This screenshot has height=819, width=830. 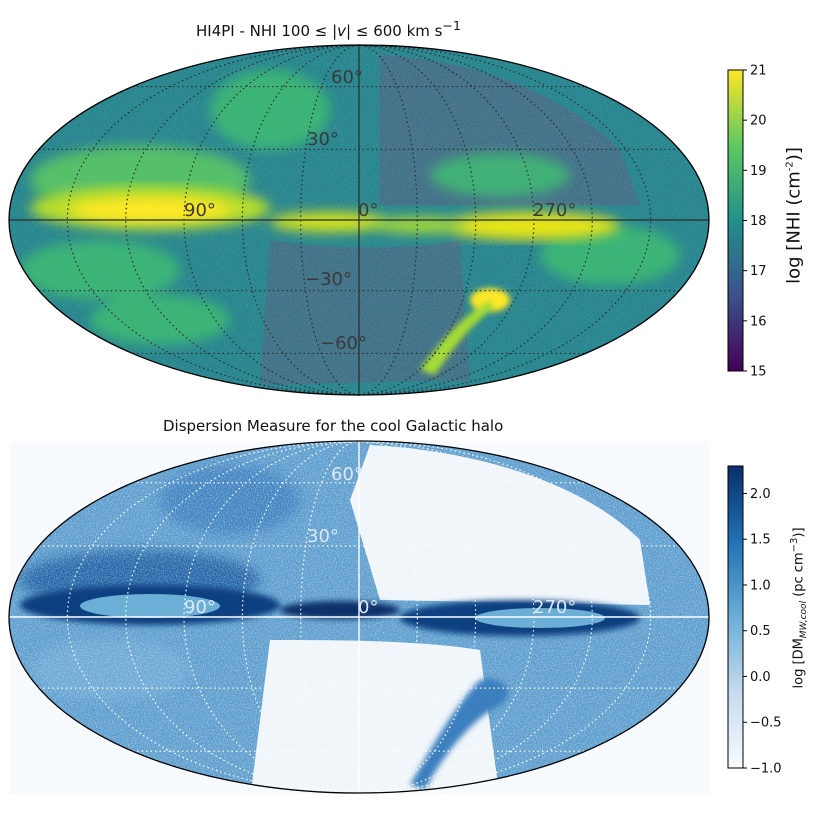 I want to click on colorbar-tick-label: 2.0, so click(x=760, y=494).